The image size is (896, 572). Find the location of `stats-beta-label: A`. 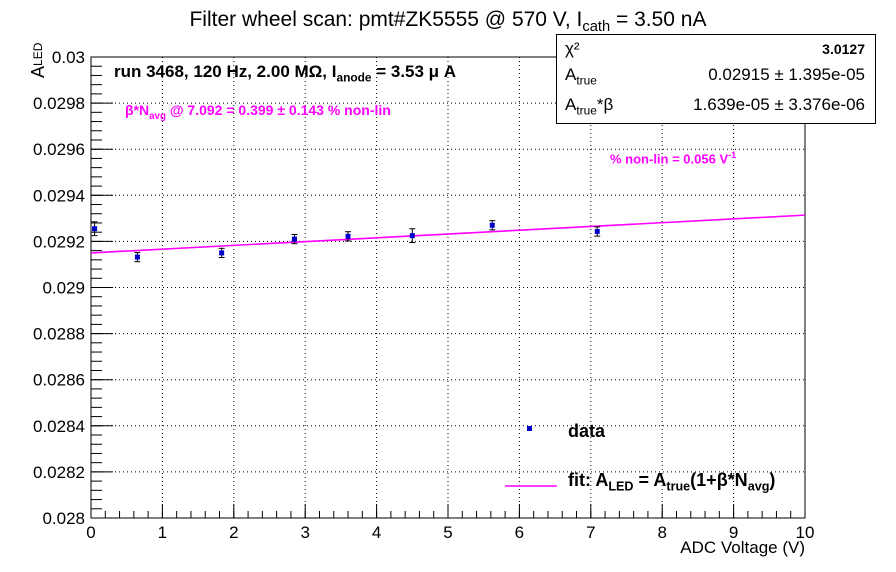

stats-beta-label: A is located at coordinates (571, 104).